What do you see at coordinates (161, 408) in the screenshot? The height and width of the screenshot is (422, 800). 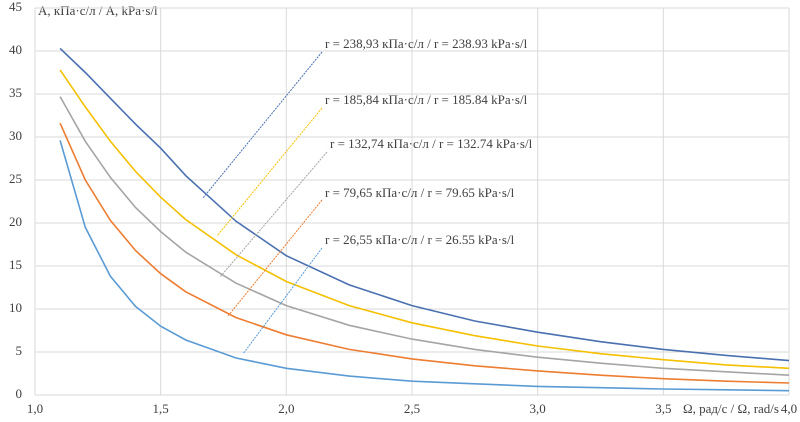 I see `x-tick-label: 1,5` at bounding box center [161, 408].